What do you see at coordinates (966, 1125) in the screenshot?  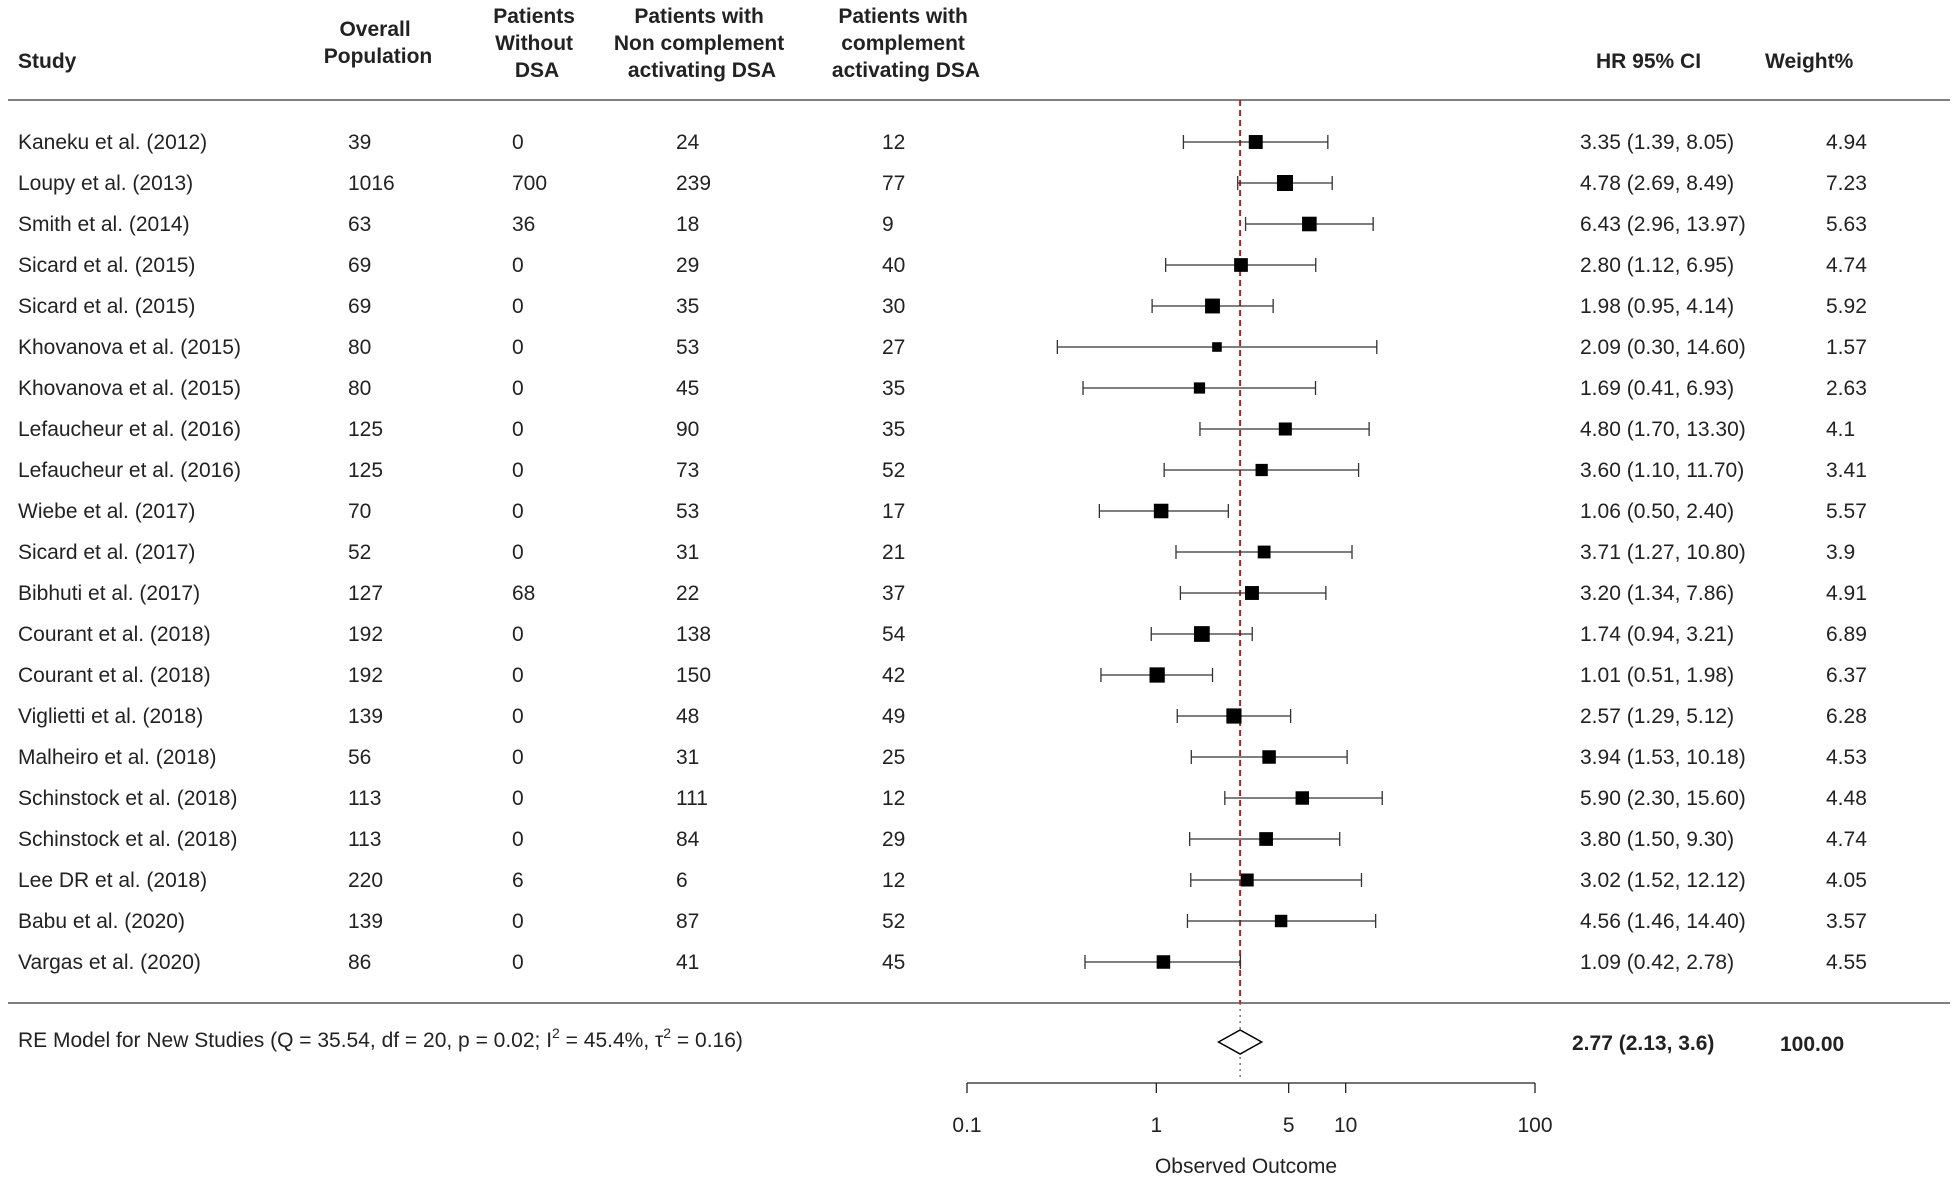 I see `x-axis-tick-label: 0.1` at bounding box center [966, 1125].